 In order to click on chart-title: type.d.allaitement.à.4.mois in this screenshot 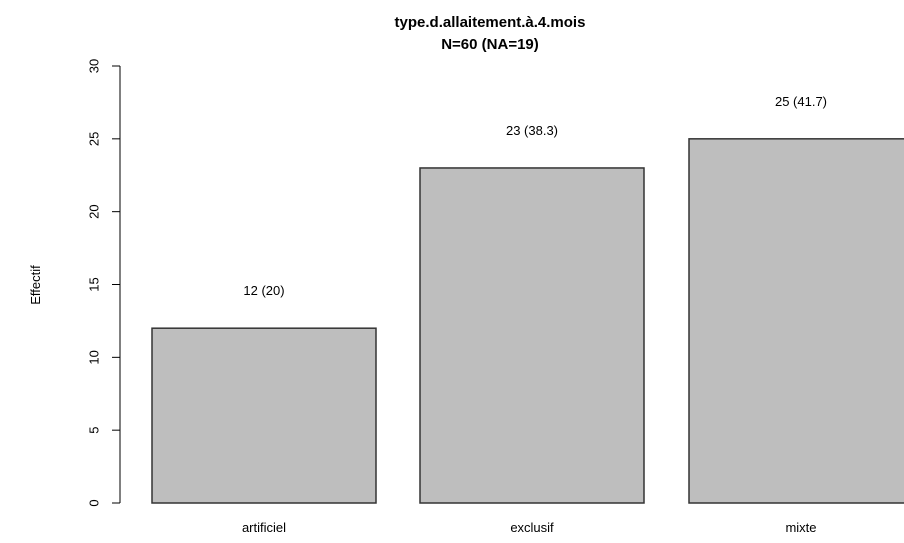, I will do `click(490, 22)`.